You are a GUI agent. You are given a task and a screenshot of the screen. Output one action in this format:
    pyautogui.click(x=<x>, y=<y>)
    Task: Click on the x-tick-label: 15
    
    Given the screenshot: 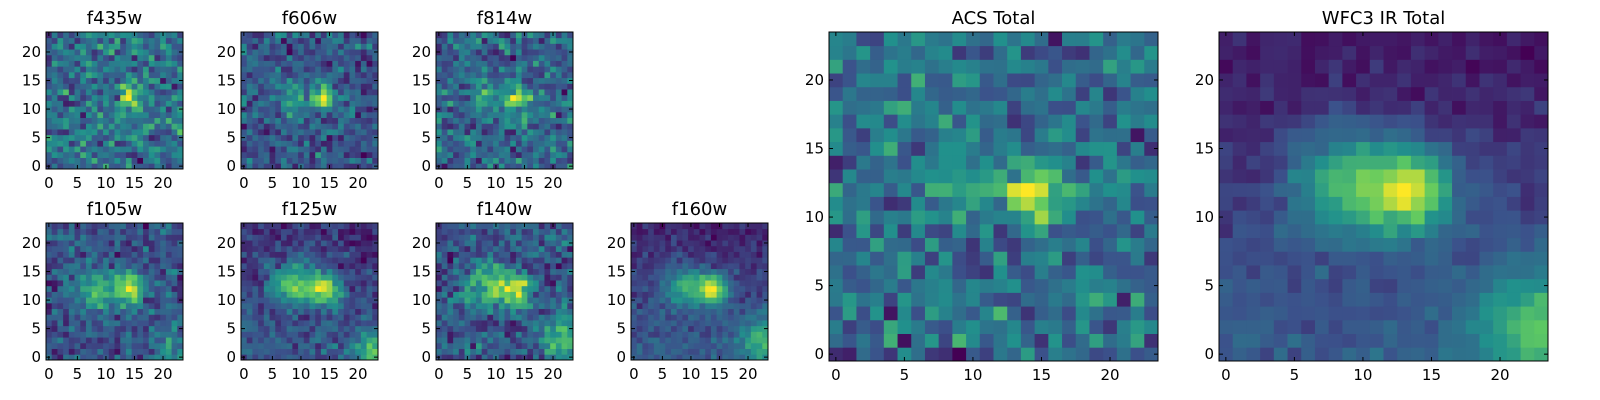 What is the action you would take?
    pyautogui.click(x=524, y=183)
    